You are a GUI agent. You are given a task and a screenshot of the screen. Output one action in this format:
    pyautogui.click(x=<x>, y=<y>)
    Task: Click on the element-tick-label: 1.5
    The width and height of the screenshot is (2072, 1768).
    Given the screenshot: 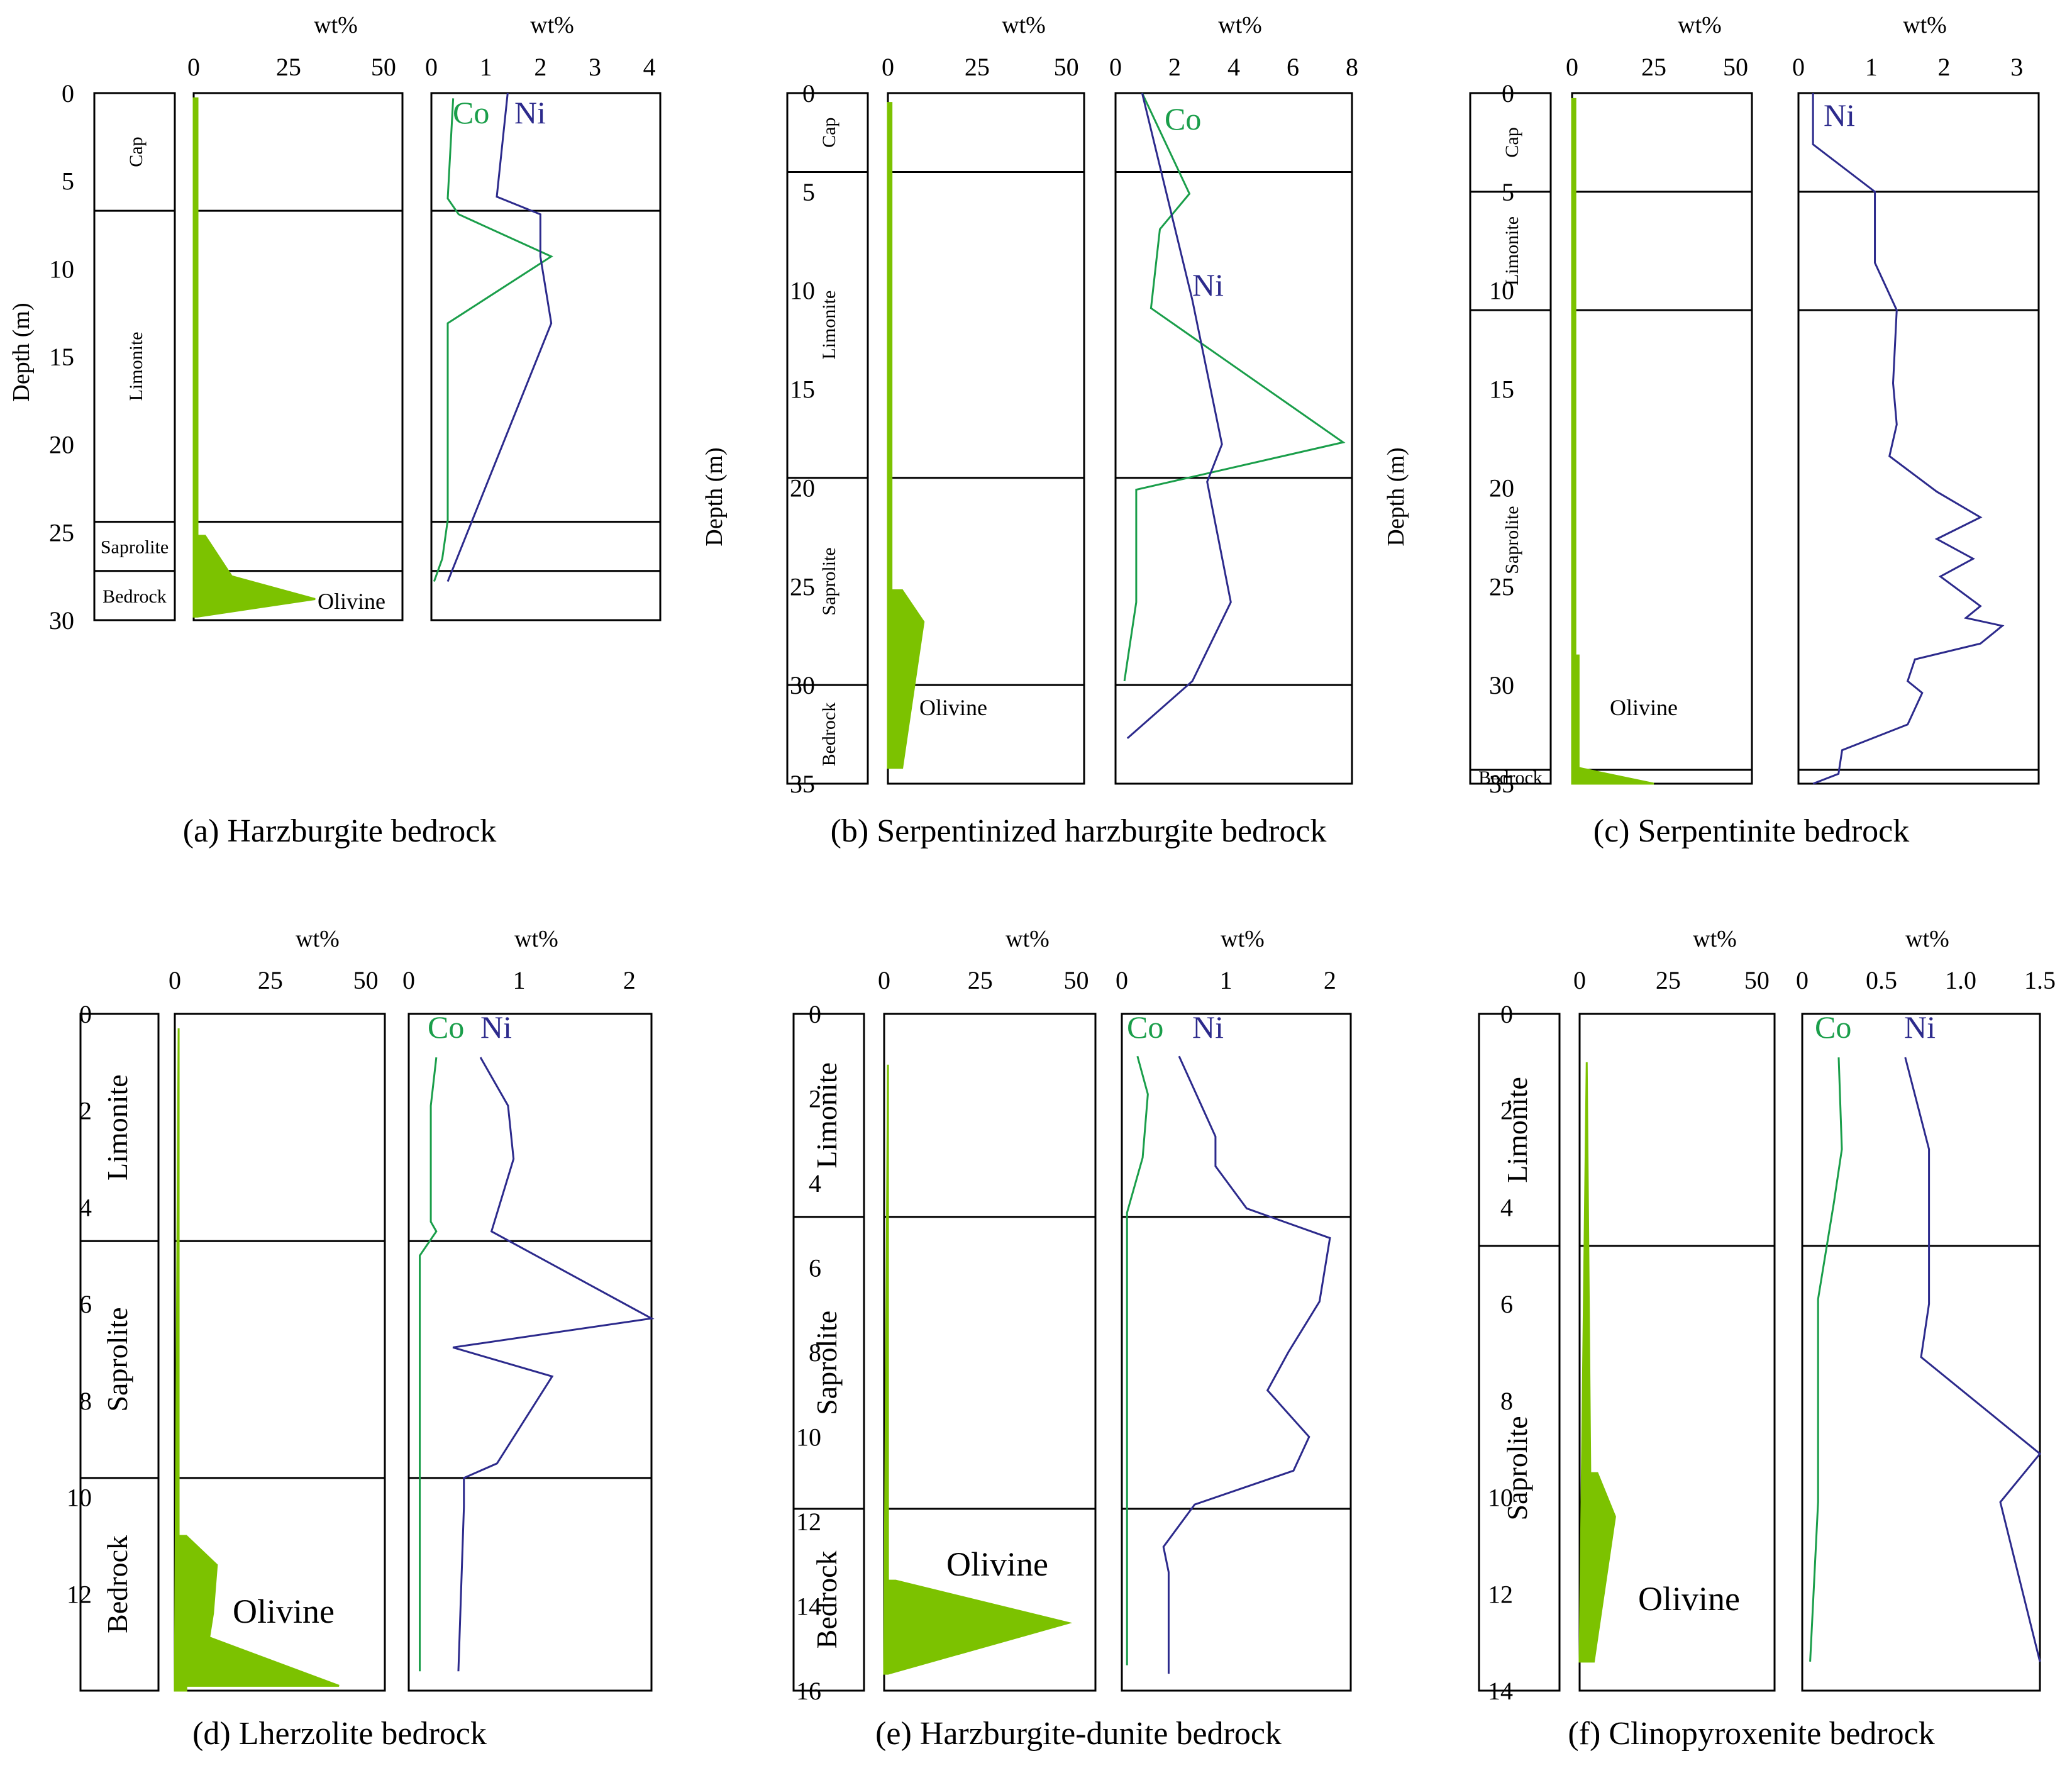 What is the action you would take?
    pyautogui.click(x=2040, y=980)
    